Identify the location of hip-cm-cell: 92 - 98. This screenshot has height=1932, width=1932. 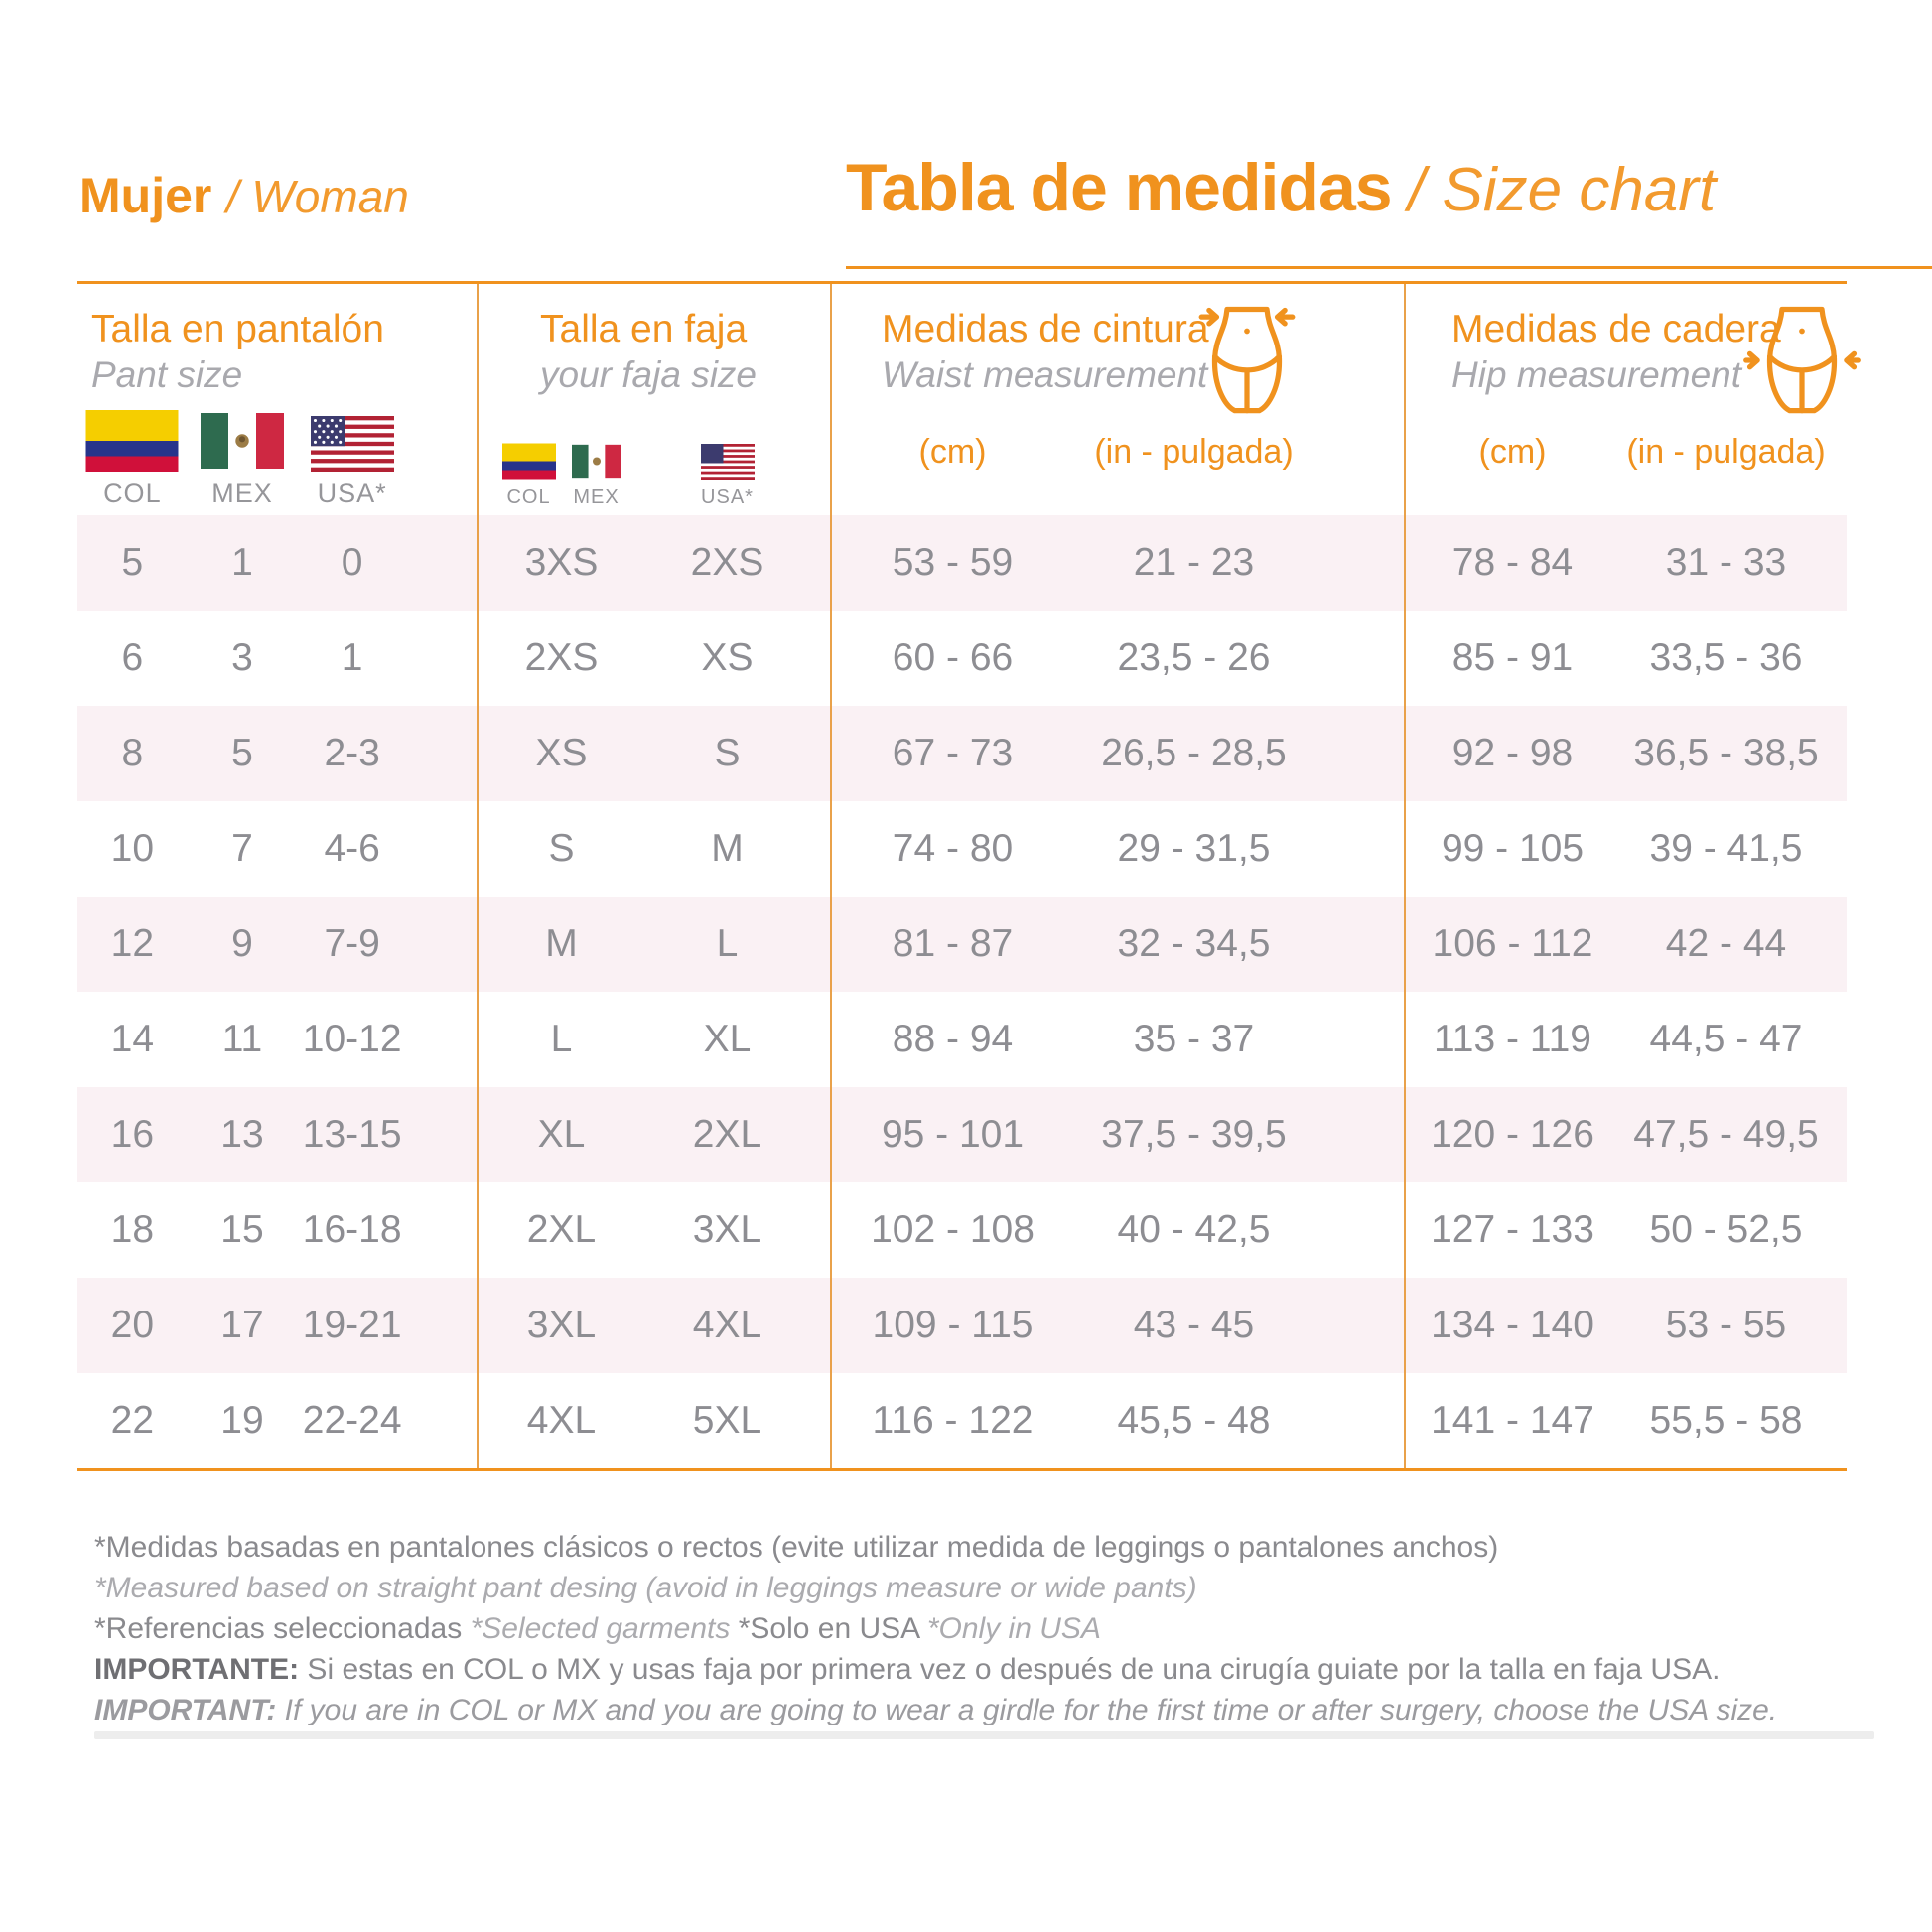
(1512, 753).